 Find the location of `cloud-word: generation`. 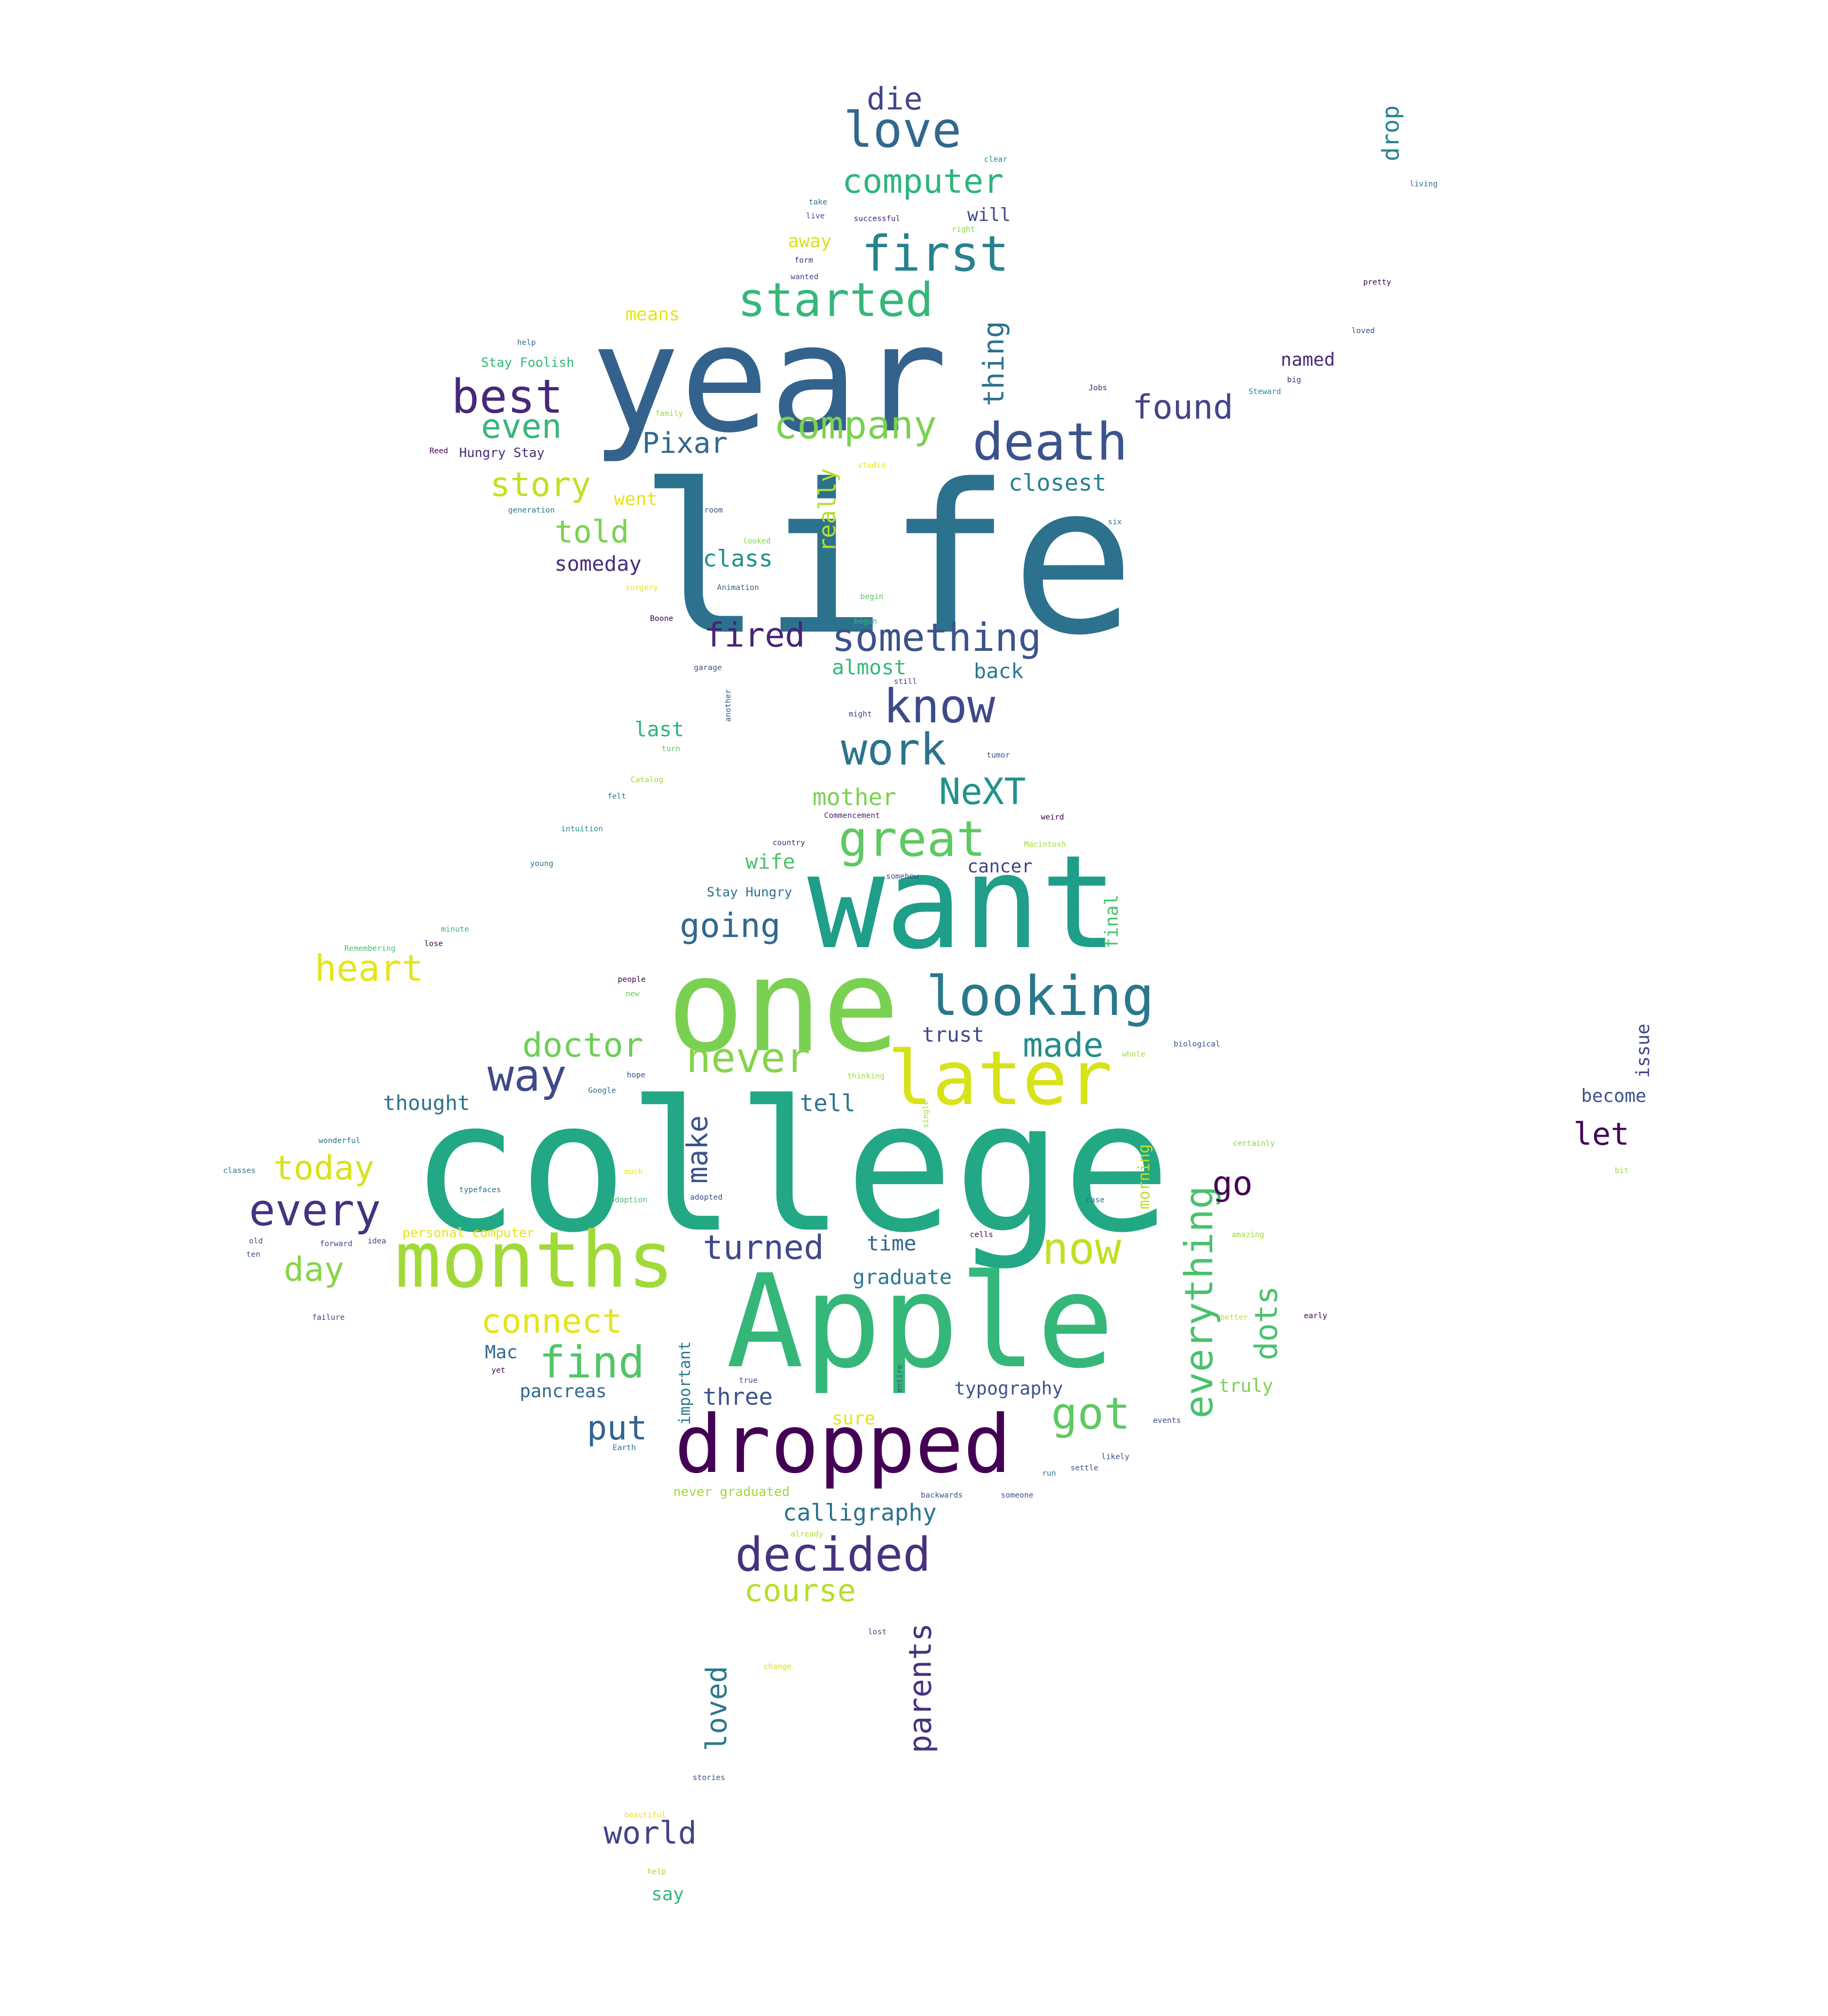

cloud-word: generation is located at coordinates (531, 510).